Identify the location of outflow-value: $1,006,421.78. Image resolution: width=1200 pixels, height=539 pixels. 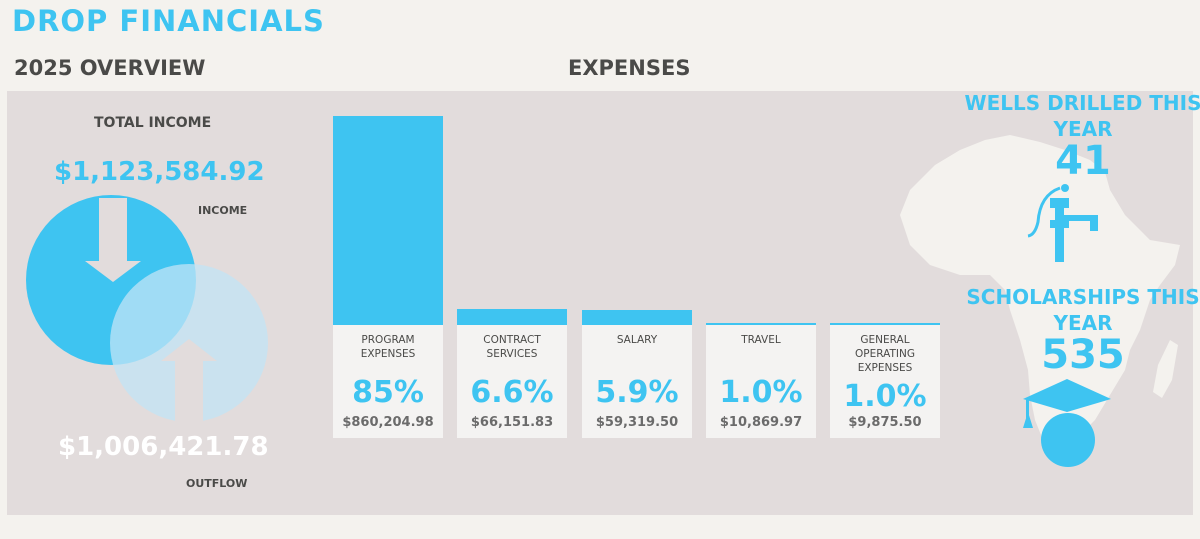
(163, 447).